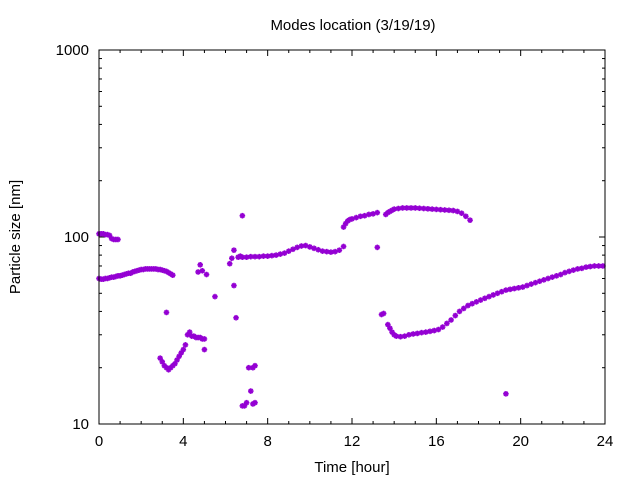  I want to click on x-tick-label: 20, so click(520, 441).